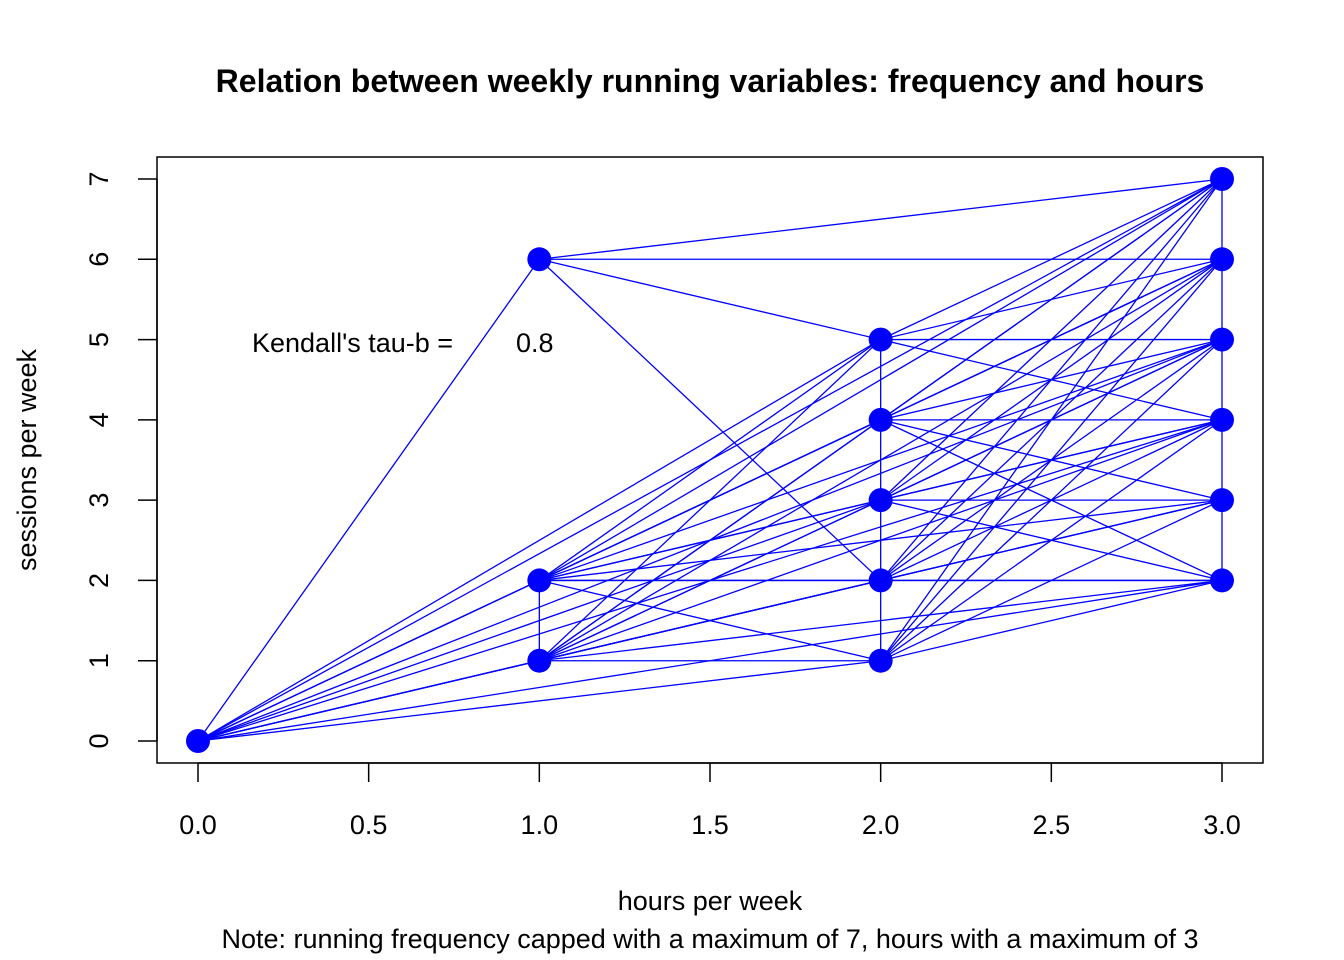 The height and width of the screenshot is (960, 1344). What do you see at coordinates (121, 460) in the screenshot?
I see `y-axis: 0 1 2 3 4 5 6 7` at bounding box center [121, 460].